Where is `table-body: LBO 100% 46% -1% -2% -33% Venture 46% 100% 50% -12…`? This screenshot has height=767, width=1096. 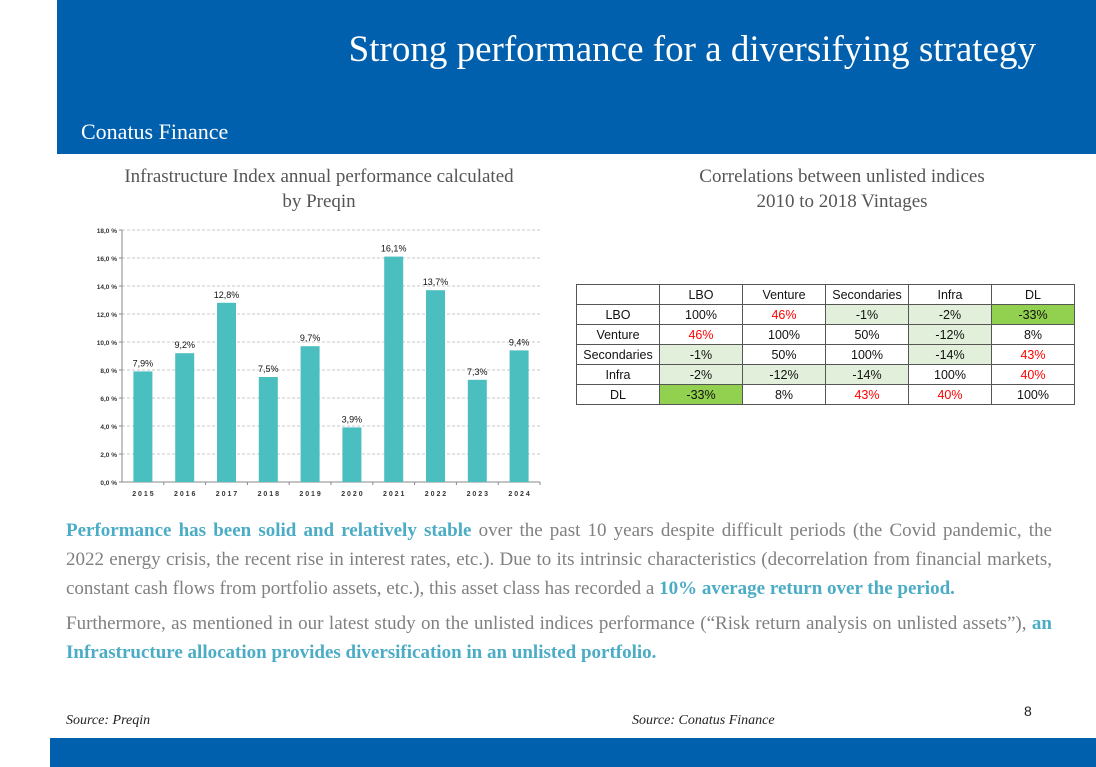 table-body: LBO 100% 46% -1% -2% -33% Venture 46% 100% 50% -12… is located at coordinates (825, 354).